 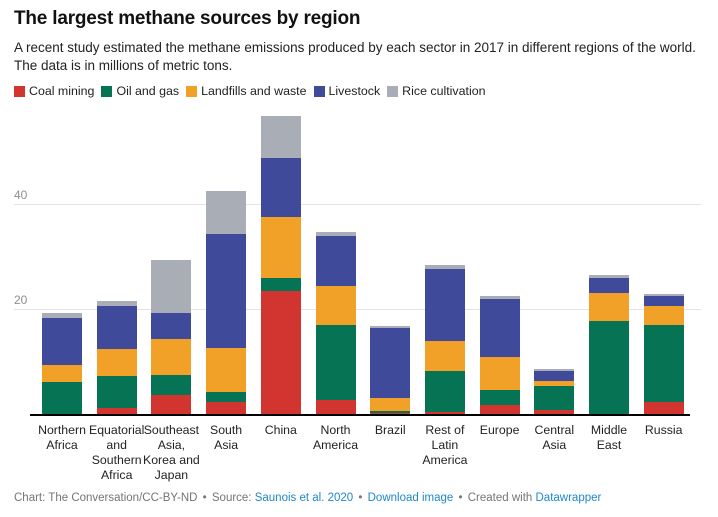 What do you see at coordinates (444, 91) in the screenshot?
I see `legend-label-rice-cultivation: Rice cultivation` at bounding box center [444, 91].